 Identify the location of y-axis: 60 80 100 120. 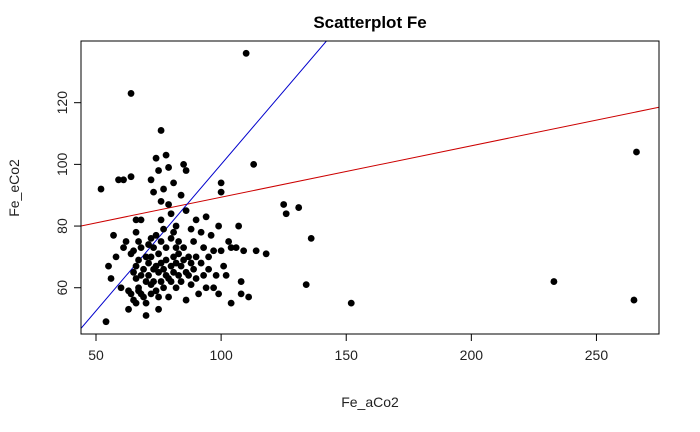
(68, 193).